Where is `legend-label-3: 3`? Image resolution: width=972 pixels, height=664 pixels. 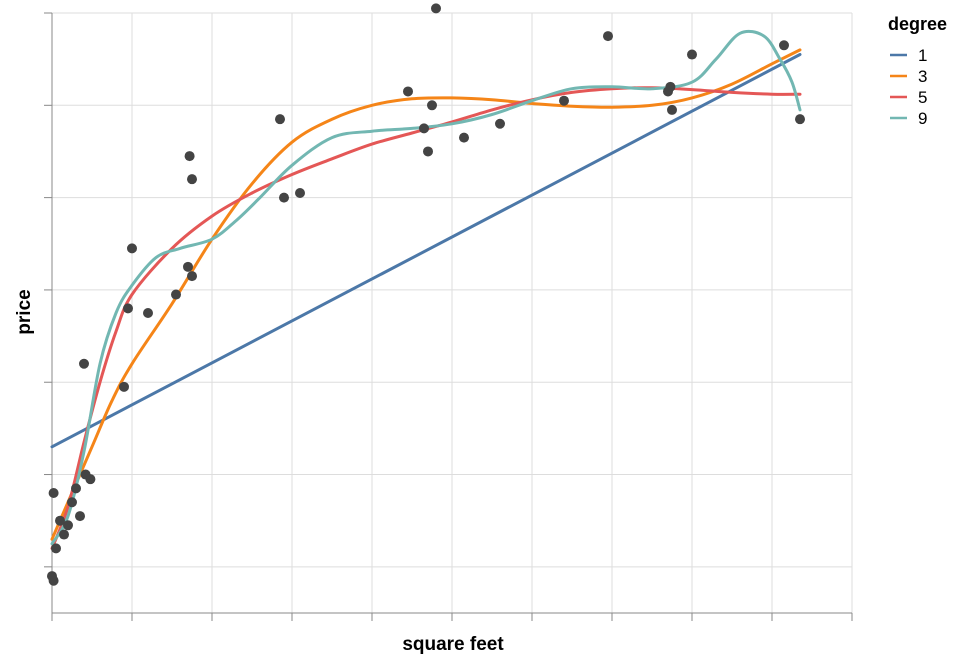
legend-label-3: 3 is located at coordinates (922, 76).